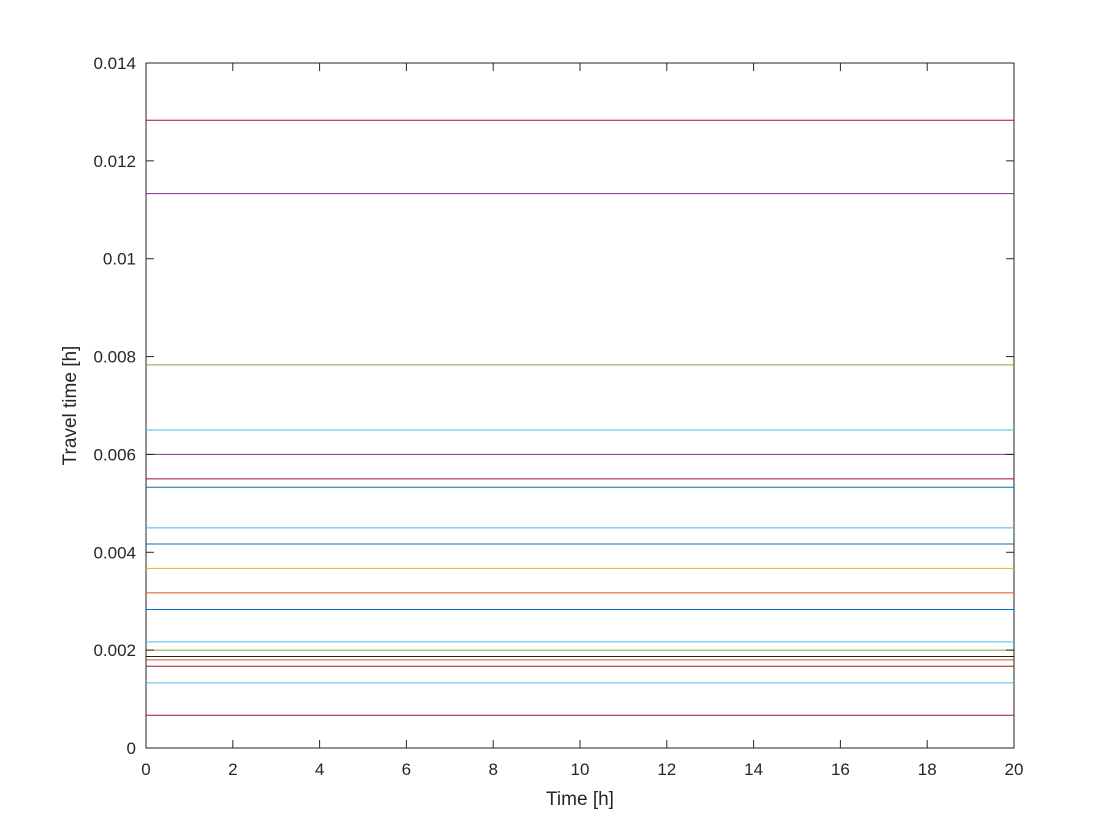 The height and width of the screenshot is (840, 1120). I want to click on y-tick-label-7: 0.014, so click(114, 63).